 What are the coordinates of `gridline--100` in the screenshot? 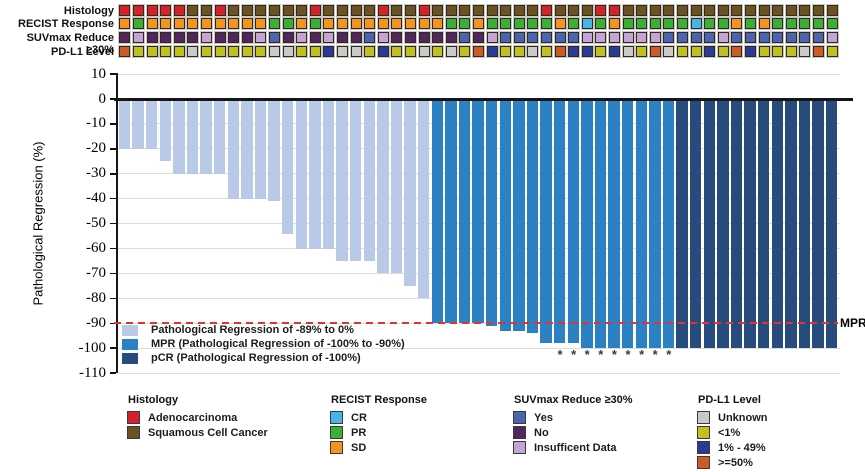 It's located at (479, 348).